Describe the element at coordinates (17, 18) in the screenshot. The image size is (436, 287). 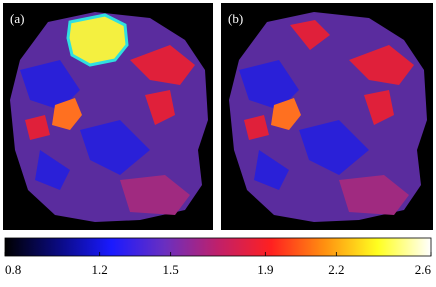
I see `panel-label: (a)` at that location.